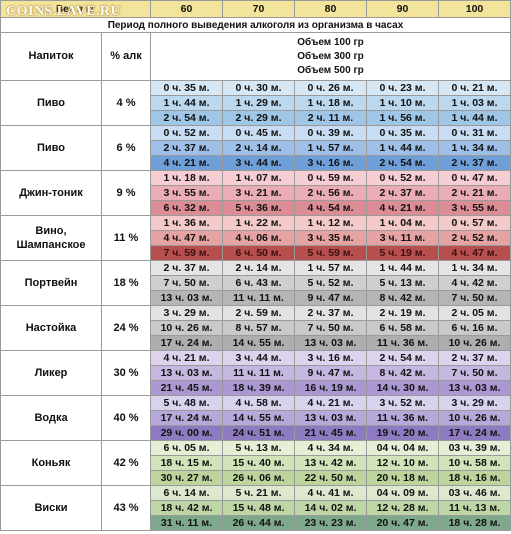 The width and height of the screenshot is (511, 534). What do you see at coordinates (330, 103) in the screenshot?
I see `time-cell: 1 ч. 18 м.` at bounding box center [330, 103].